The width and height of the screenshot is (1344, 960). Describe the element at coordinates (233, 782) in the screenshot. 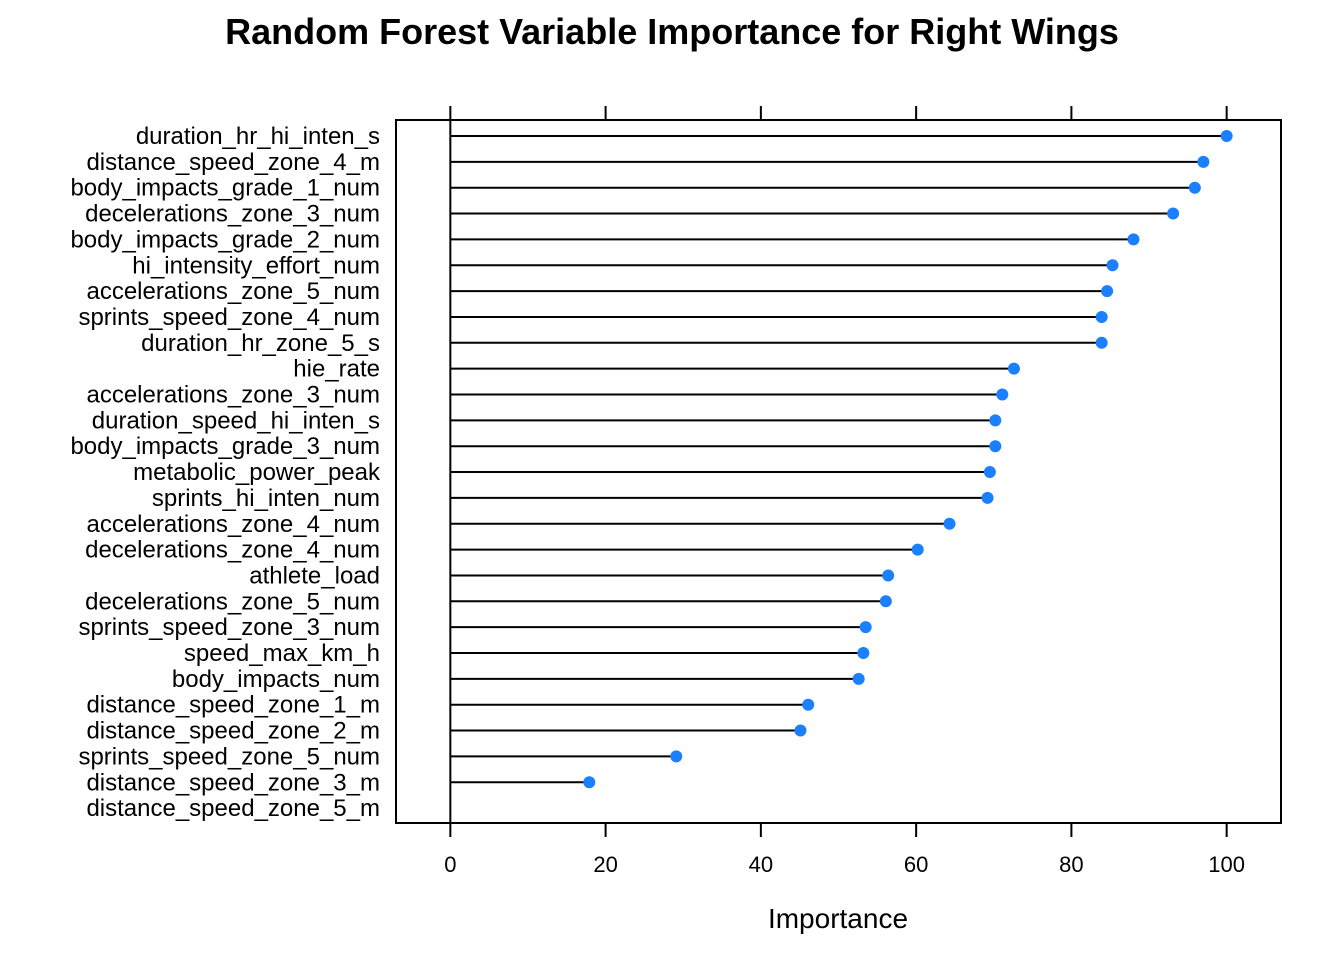

I see `category-label: distance_speed_zone_3_m` at that location.